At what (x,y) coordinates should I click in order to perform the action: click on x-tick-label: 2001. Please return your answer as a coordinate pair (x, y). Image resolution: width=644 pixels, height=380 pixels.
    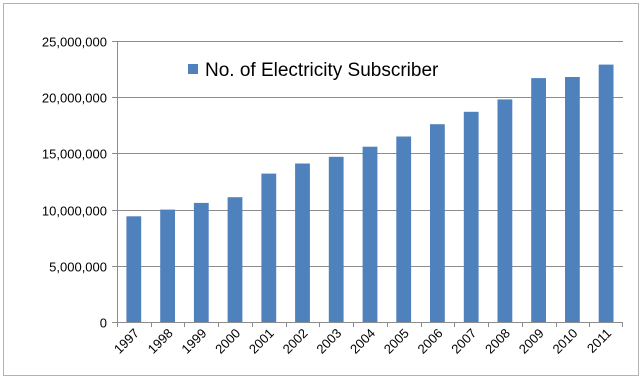
    Looking at the image, I should click on (261, 341).